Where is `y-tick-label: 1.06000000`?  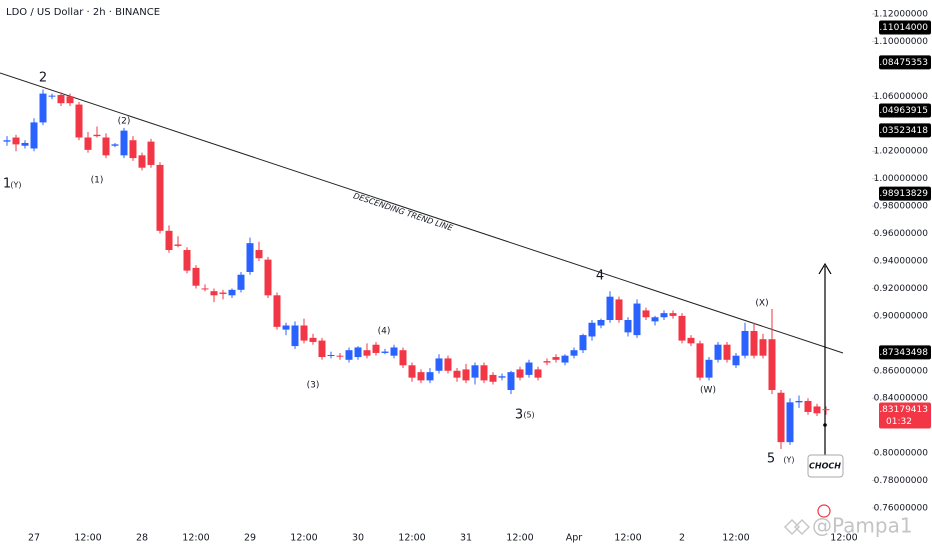 y-tick-label: 1.06000000 is located at coordinates (901, 97).